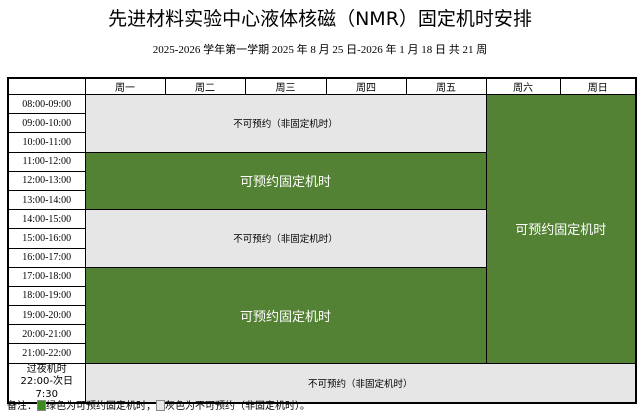  I want to click on time-cell: 18:00-19:00, so click(46, 296).